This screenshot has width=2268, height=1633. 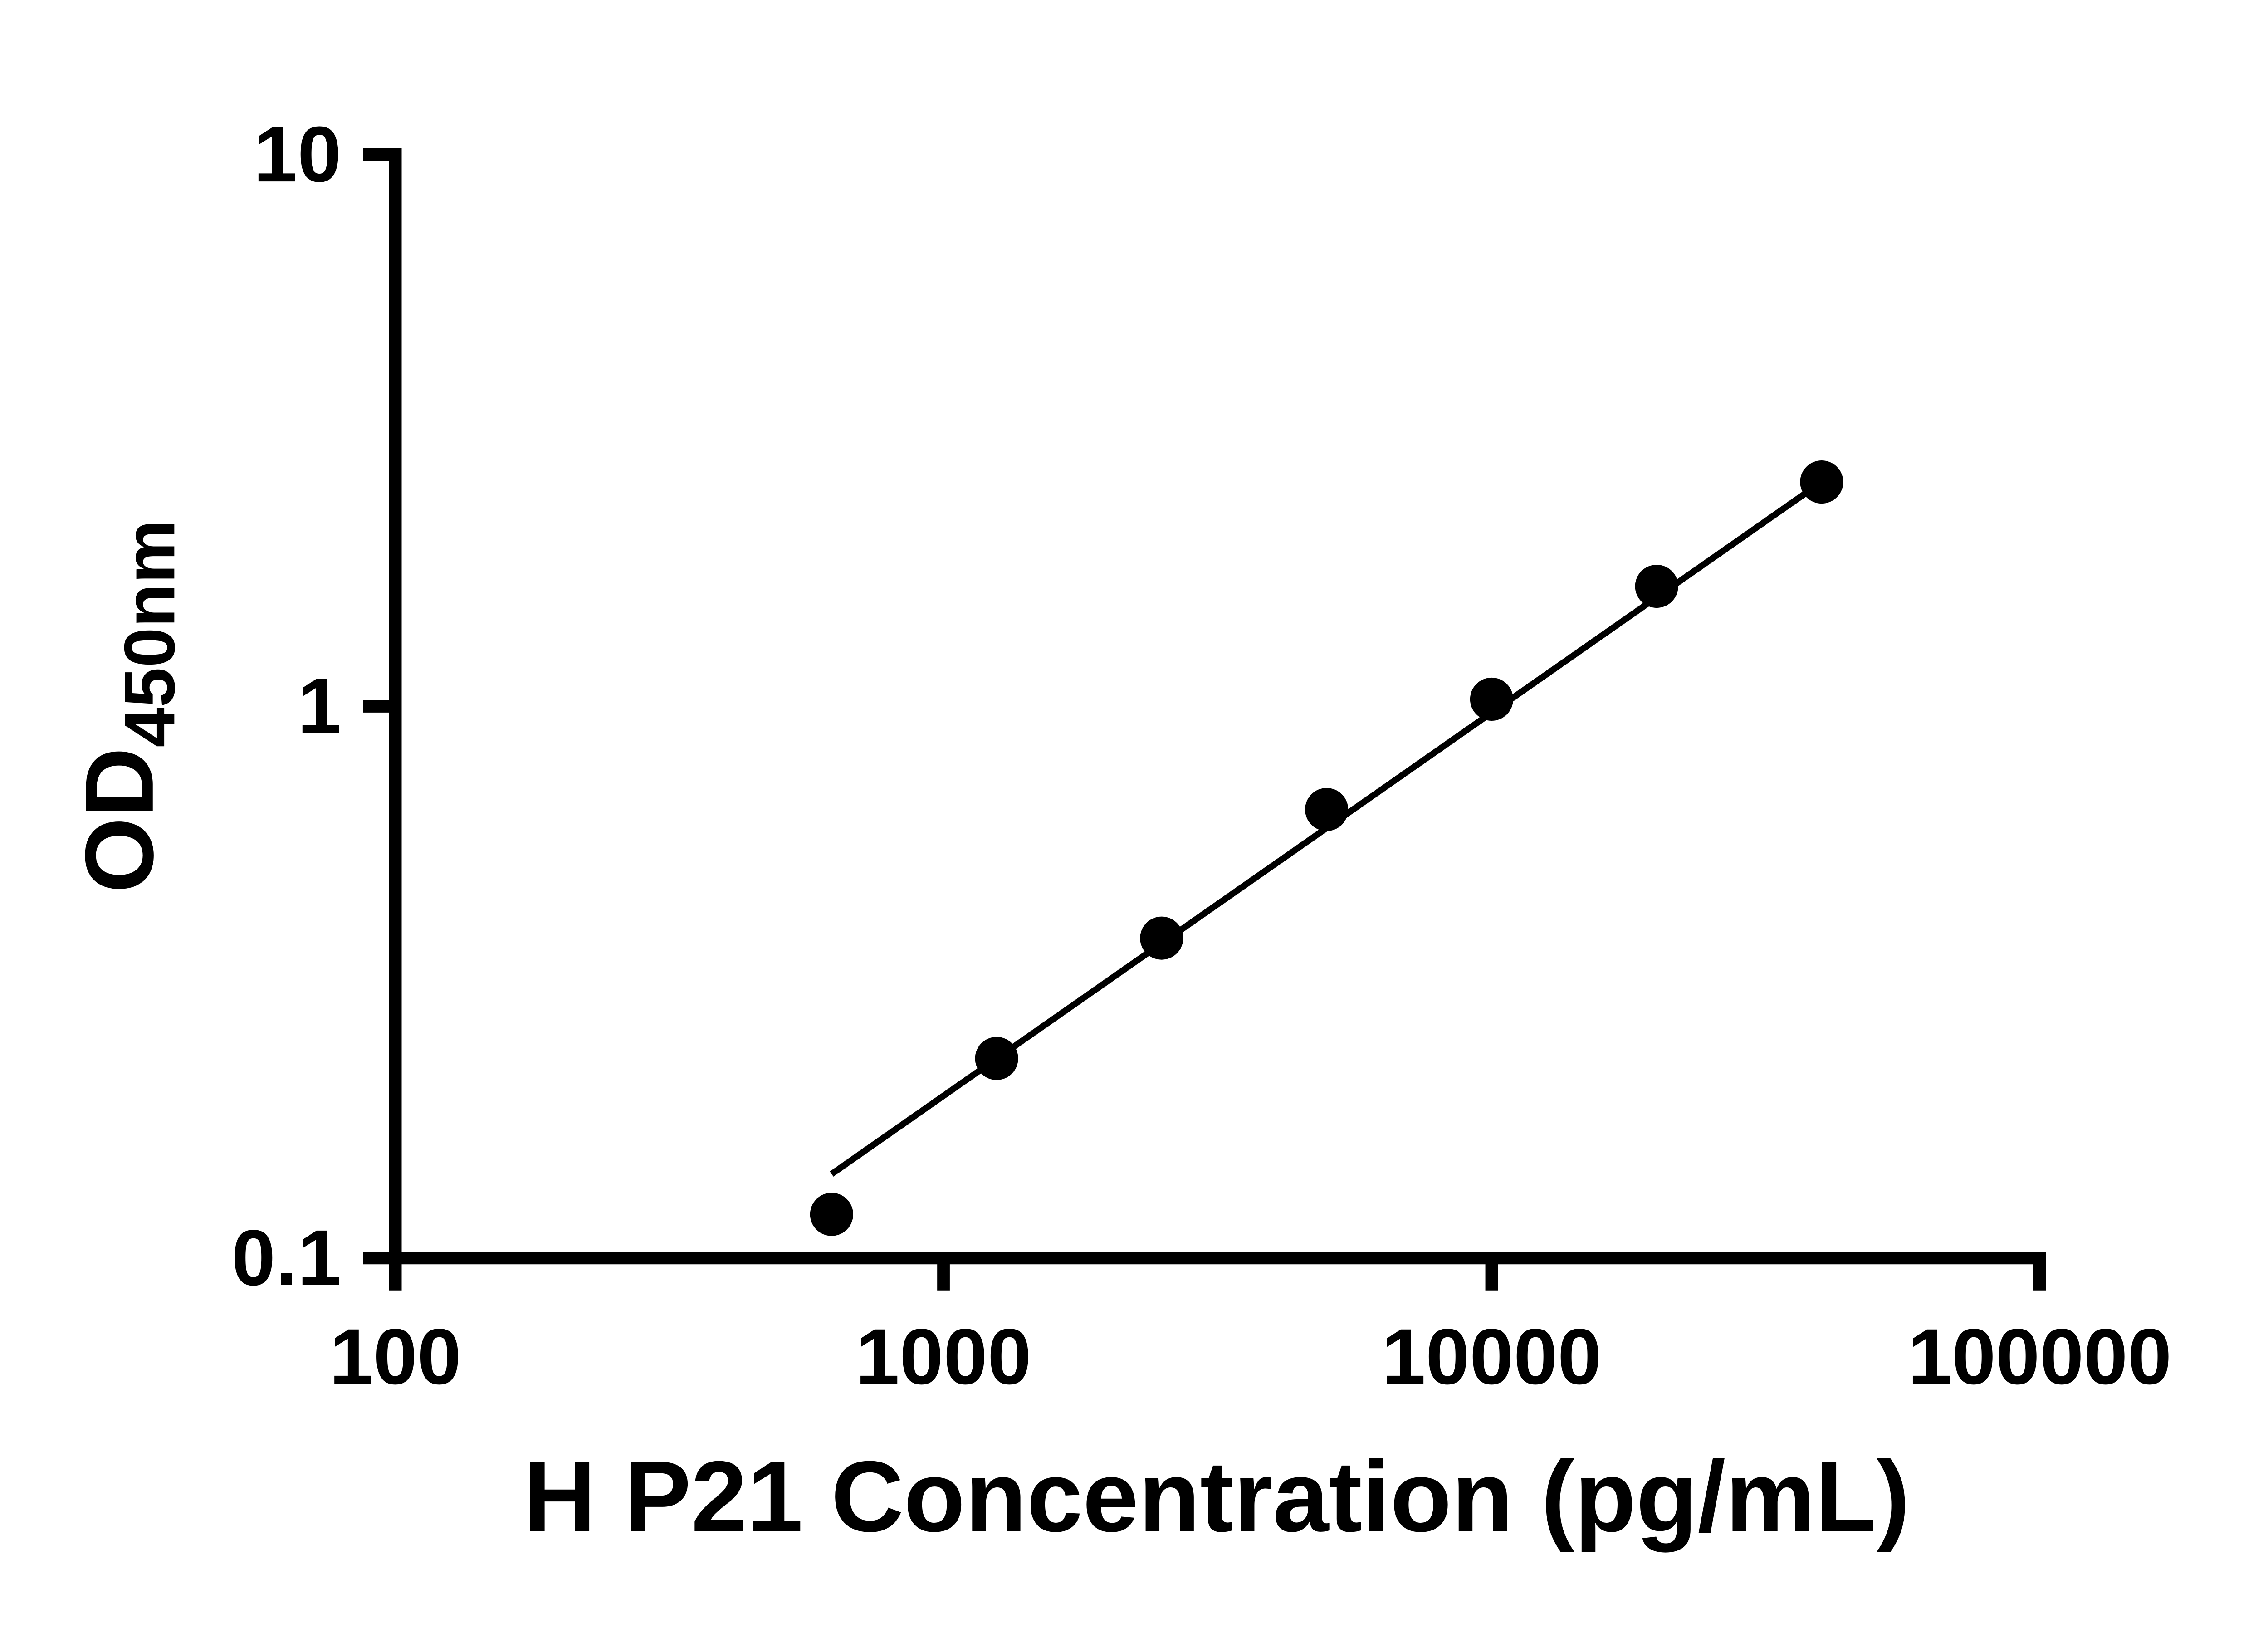 What do you see at coordinates (2040, 1356) in the screenshot?
I see `x-tick-label: 100000` at bounding box center [2040, 1356].